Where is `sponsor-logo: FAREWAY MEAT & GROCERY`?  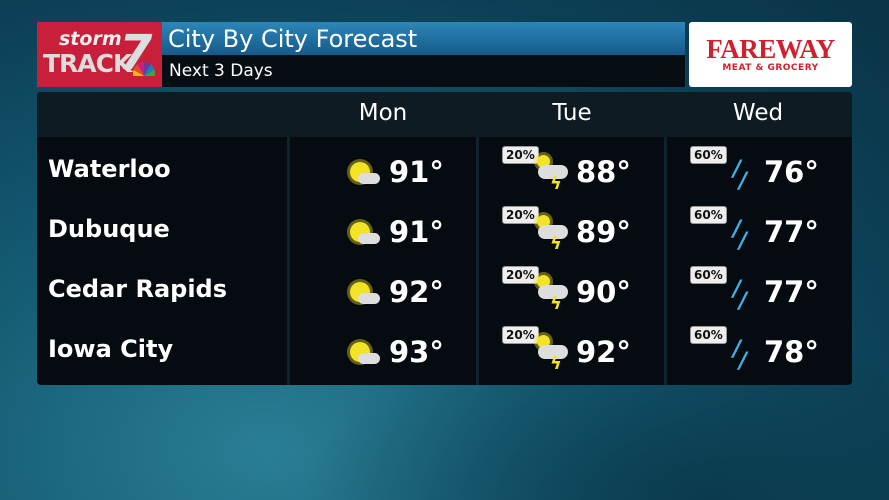 sponsor-logo: FAREWAY MEAT & GROCERY is located at coordinates (770, 54).